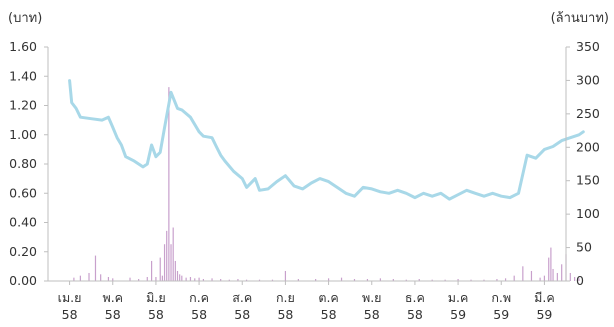 This screenshot has width=614, height=327. What do you see at coordinates (372, 297) in the screenshot?
I see `x-tick-month: พ.ย` at bounding box center [372, 297].